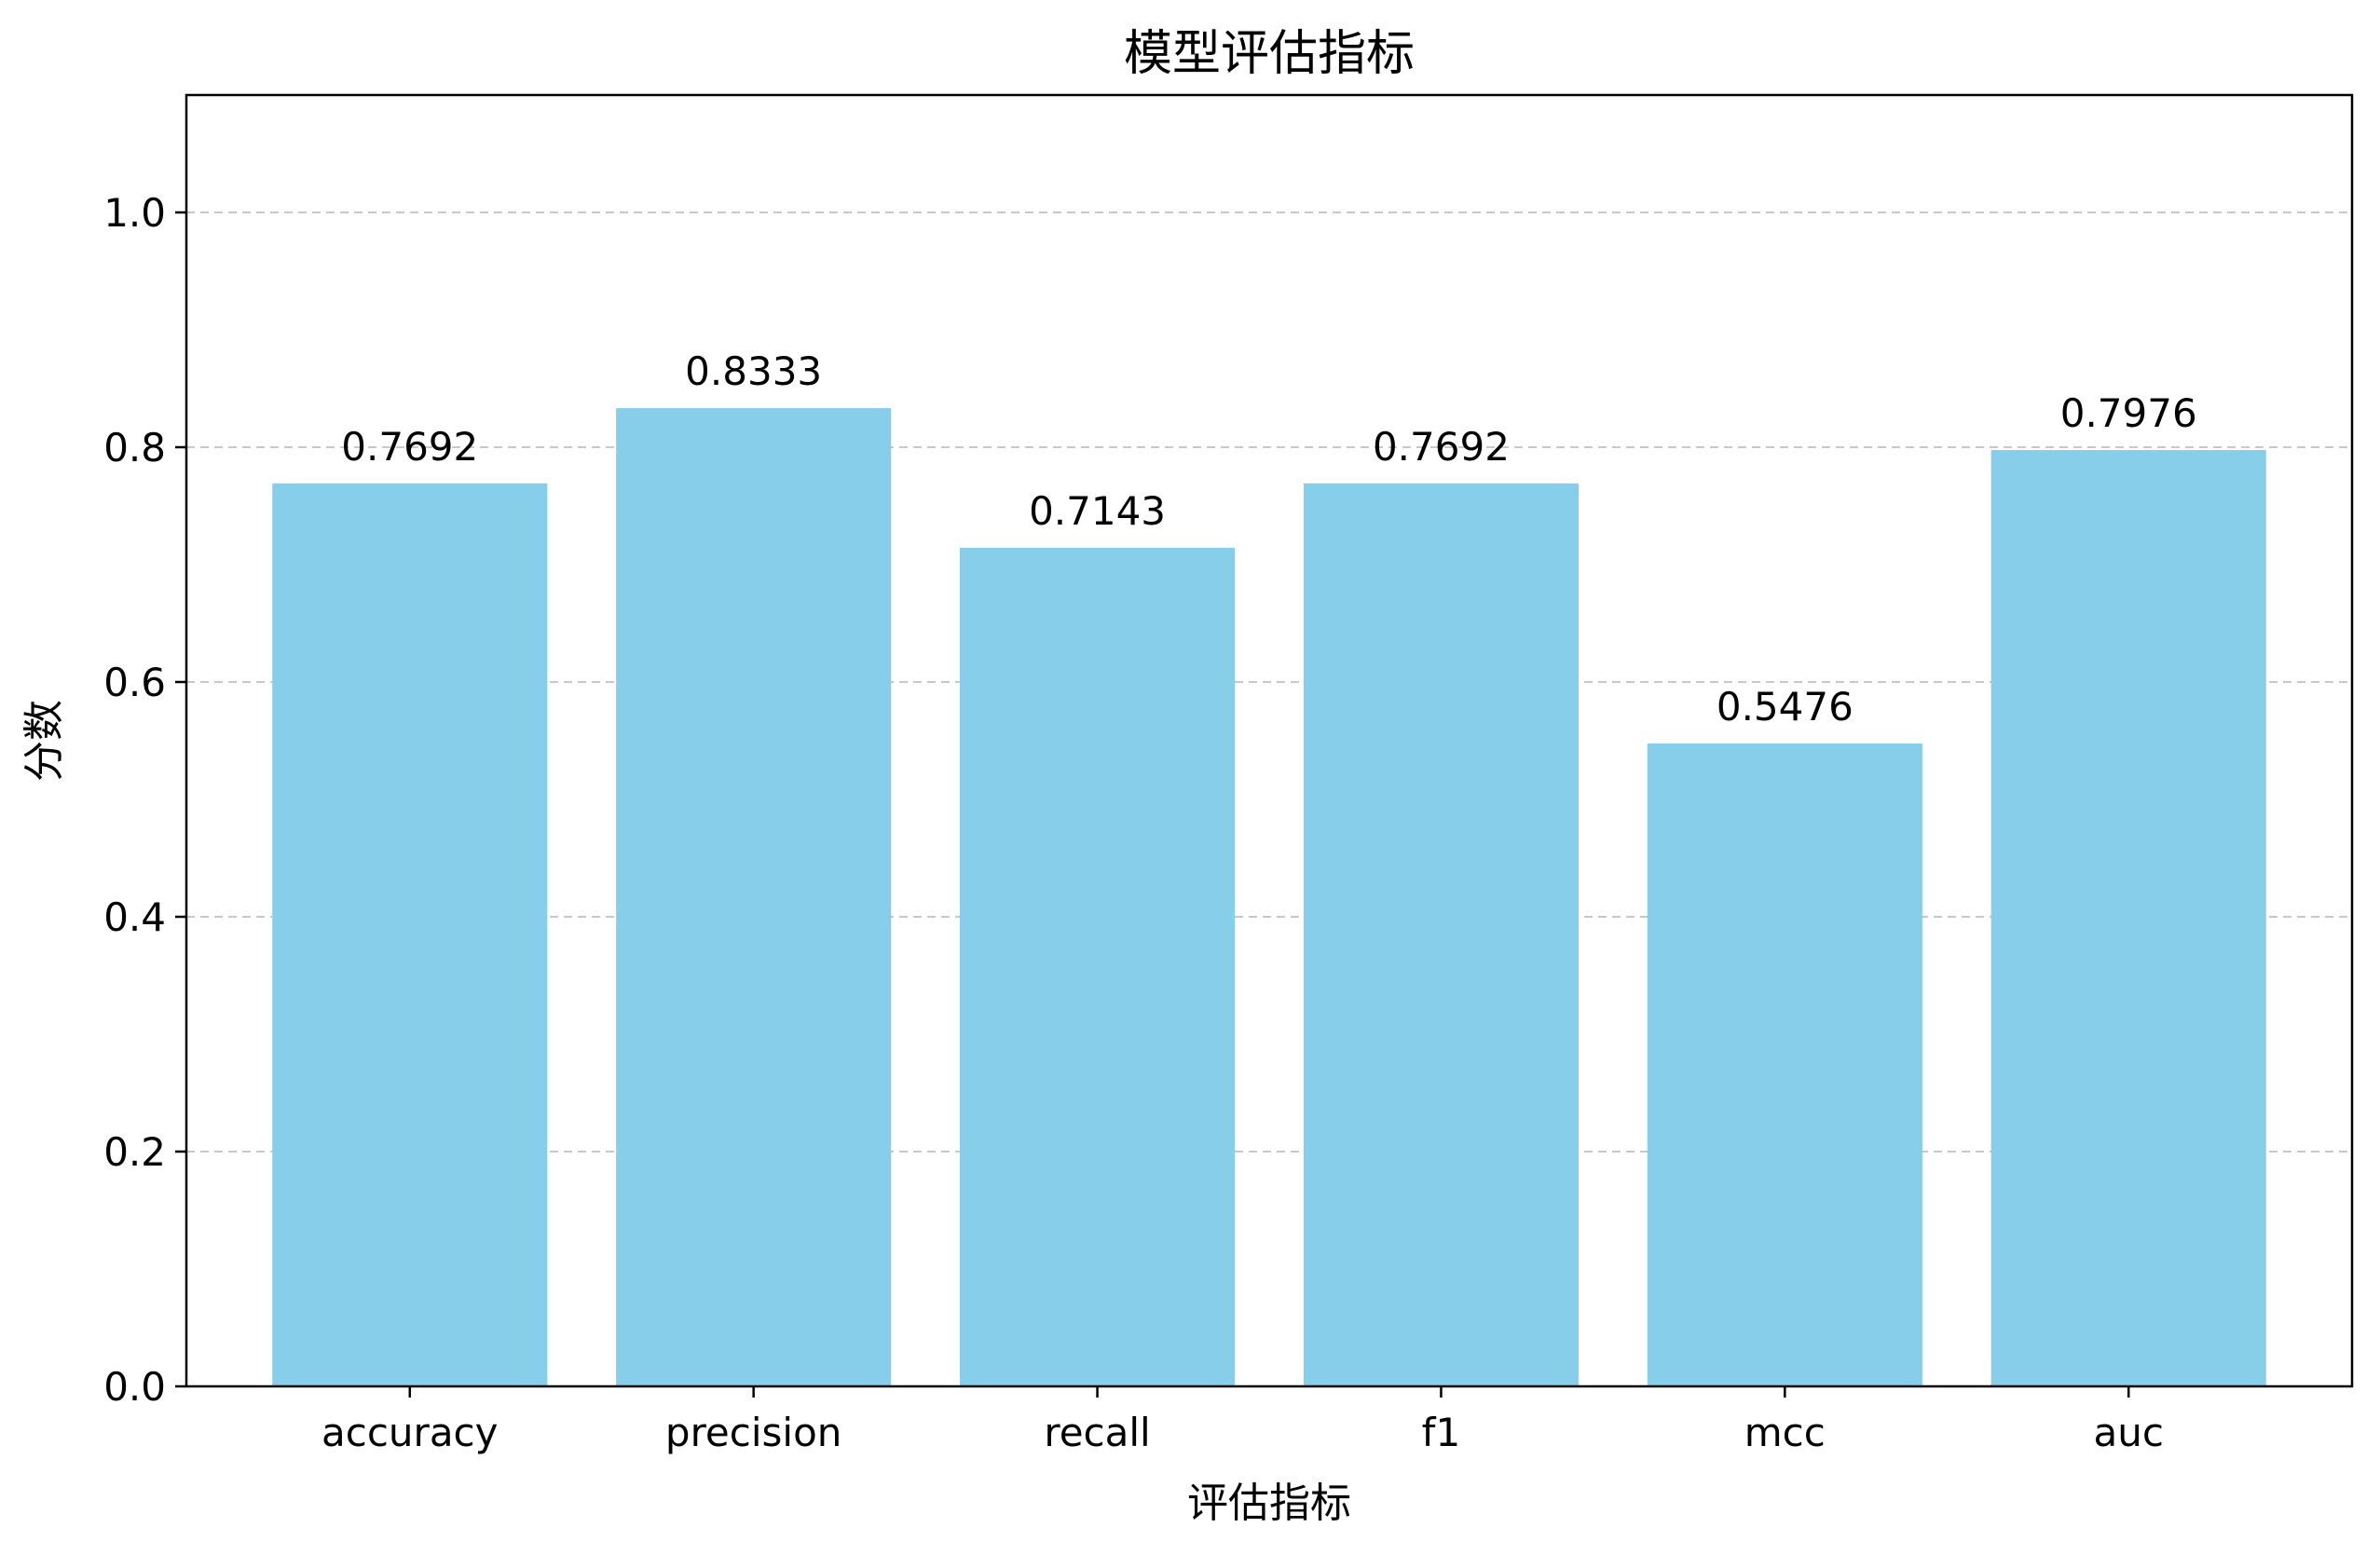  I want to click on x-tick-label: accuracy, so click(410, 1432).